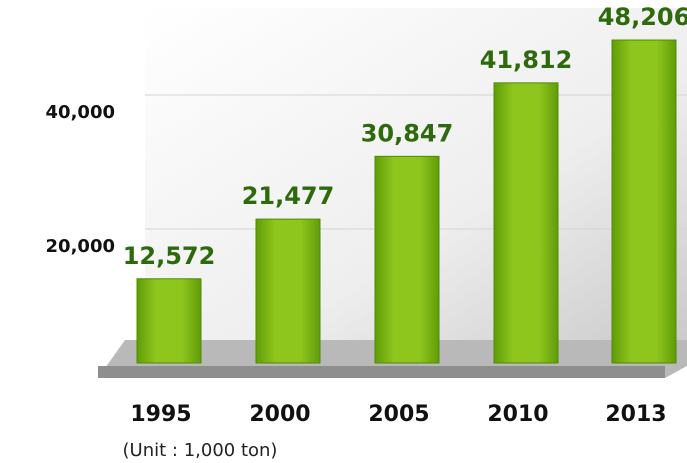  What do you see at coordinates (517, 414) in the screenshot?
I see `x-tick-label: 2010` at bounding box center [517, 414].